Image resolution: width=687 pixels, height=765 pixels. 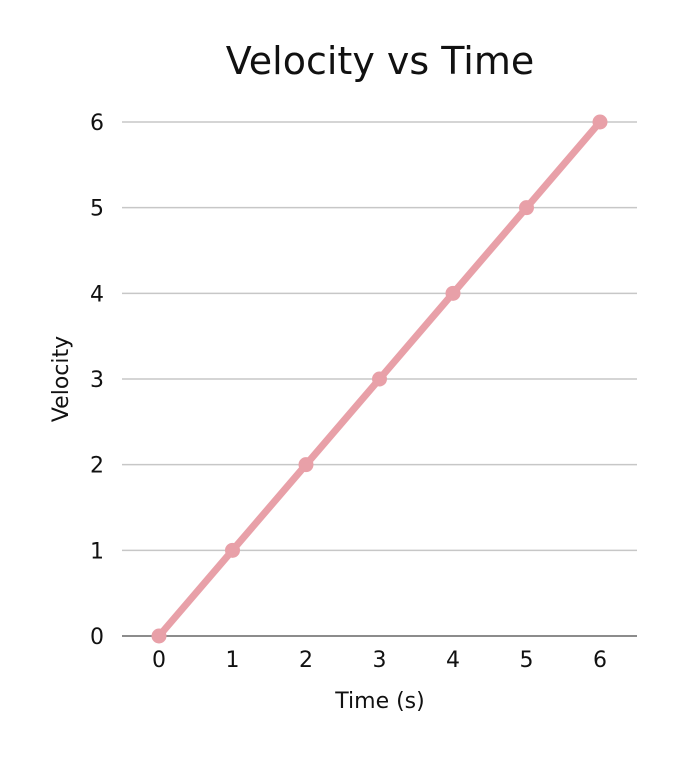 I want to click on y-tick-label: 2, so click(x=97, y=466).